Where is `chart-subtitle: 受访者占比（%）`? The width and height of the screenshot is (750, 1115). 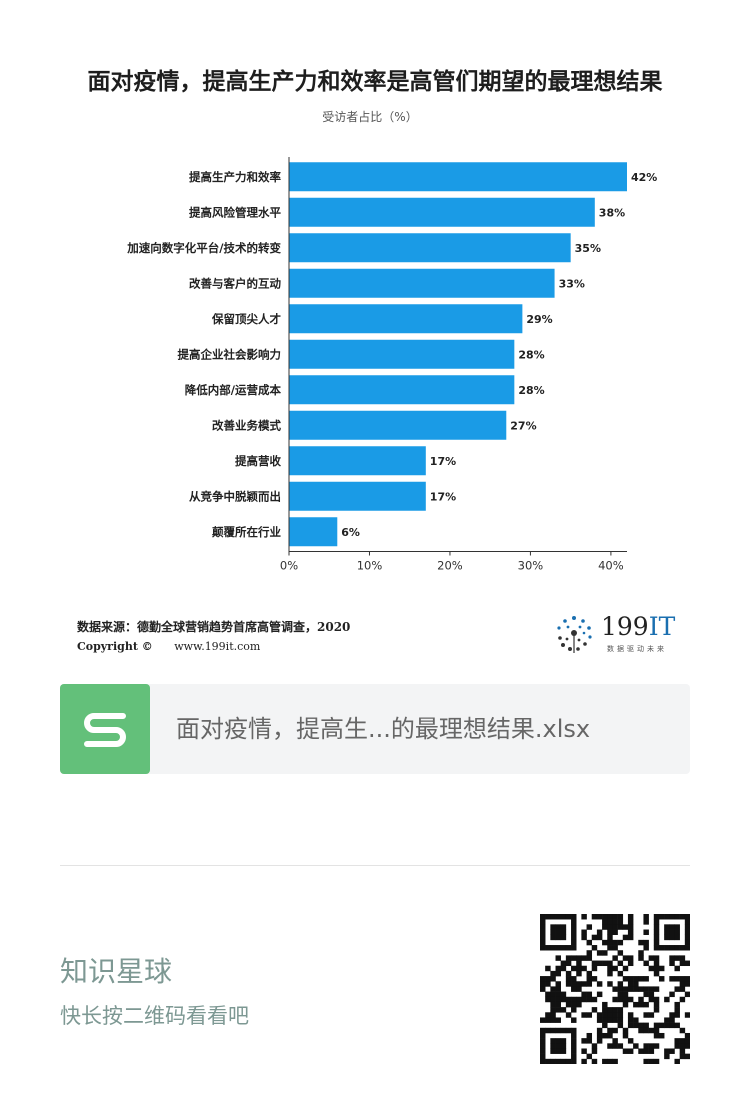 chart-subtitle: 受访者占比（%） is located at coordinates (370, 117).